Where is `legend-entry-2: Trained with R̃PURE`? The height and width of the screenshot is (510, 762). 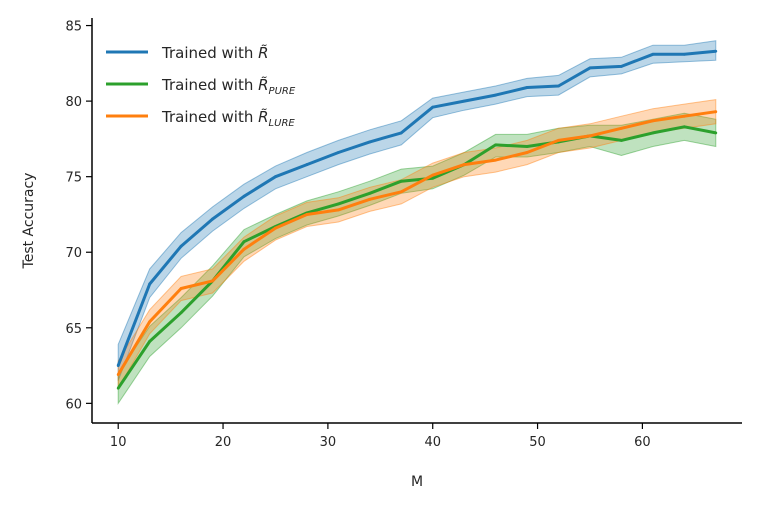
legend-entry-2: Trained with R̃PURE is located at coordinates (228, 86).